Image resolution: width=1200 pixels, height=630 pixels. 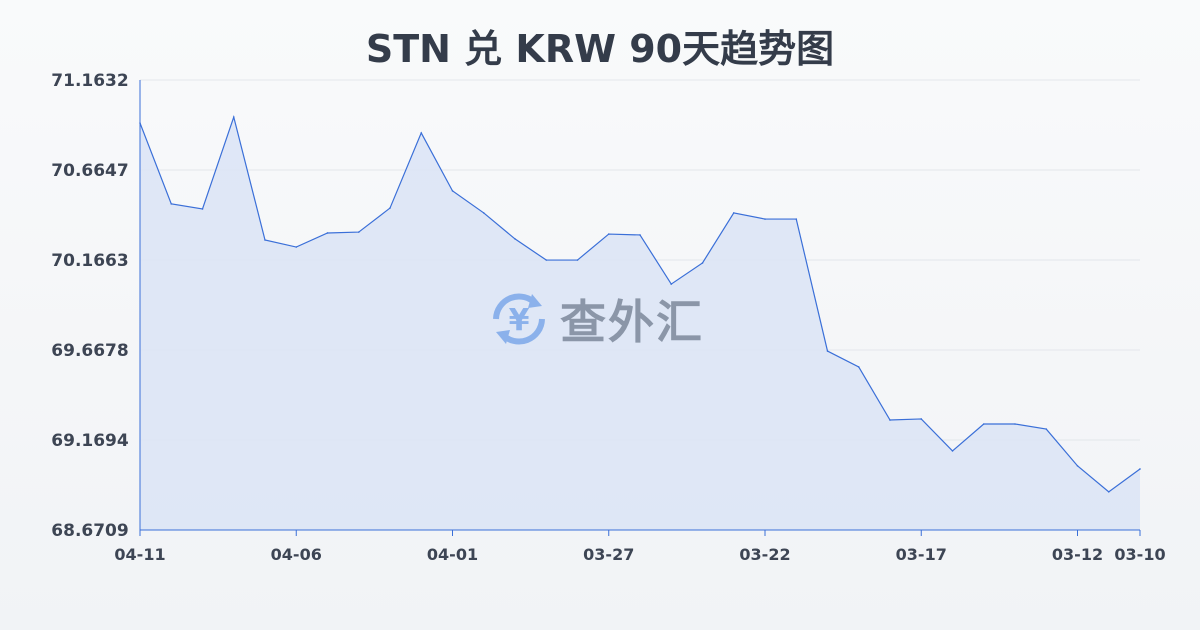 I want to click on y-tick-label: 70.1663, so click(x=89, y=261).